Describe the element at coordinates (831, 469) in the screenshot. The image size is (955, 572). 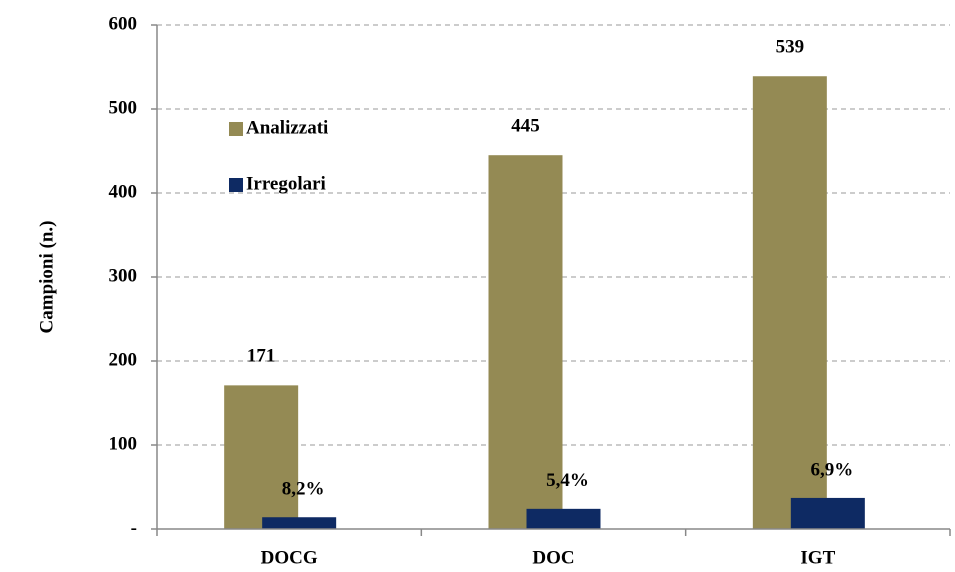
I see `annotation: 6,9%` at that location.